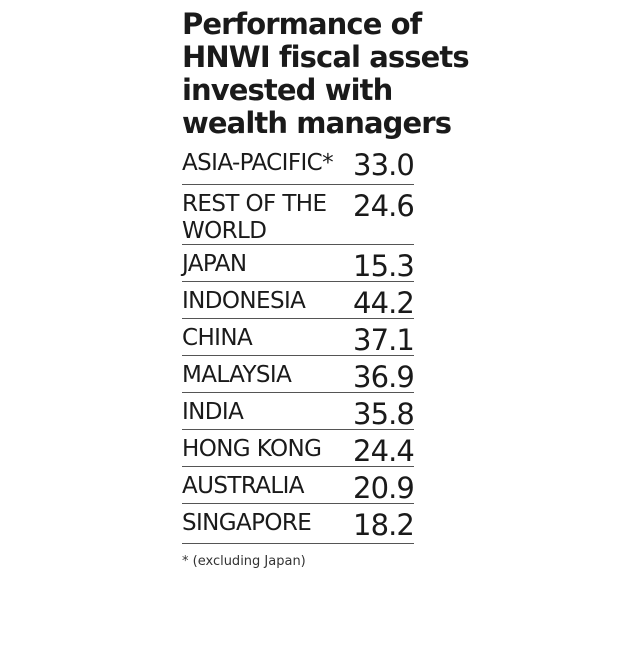  I want to click on row-label: REST OF THE WORLD, so click(254, 217).